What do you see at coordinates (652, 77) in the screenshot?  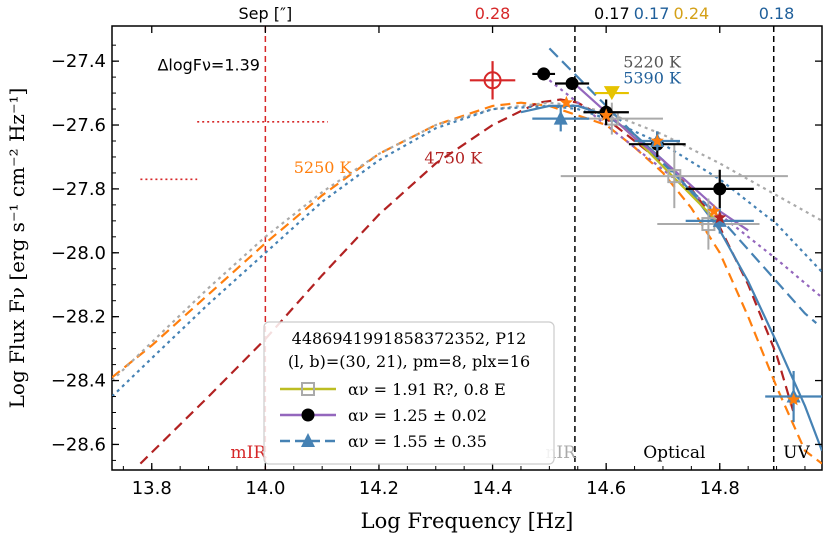 I see `text-annotation: 5390 K` at bounding box center [652, 77].